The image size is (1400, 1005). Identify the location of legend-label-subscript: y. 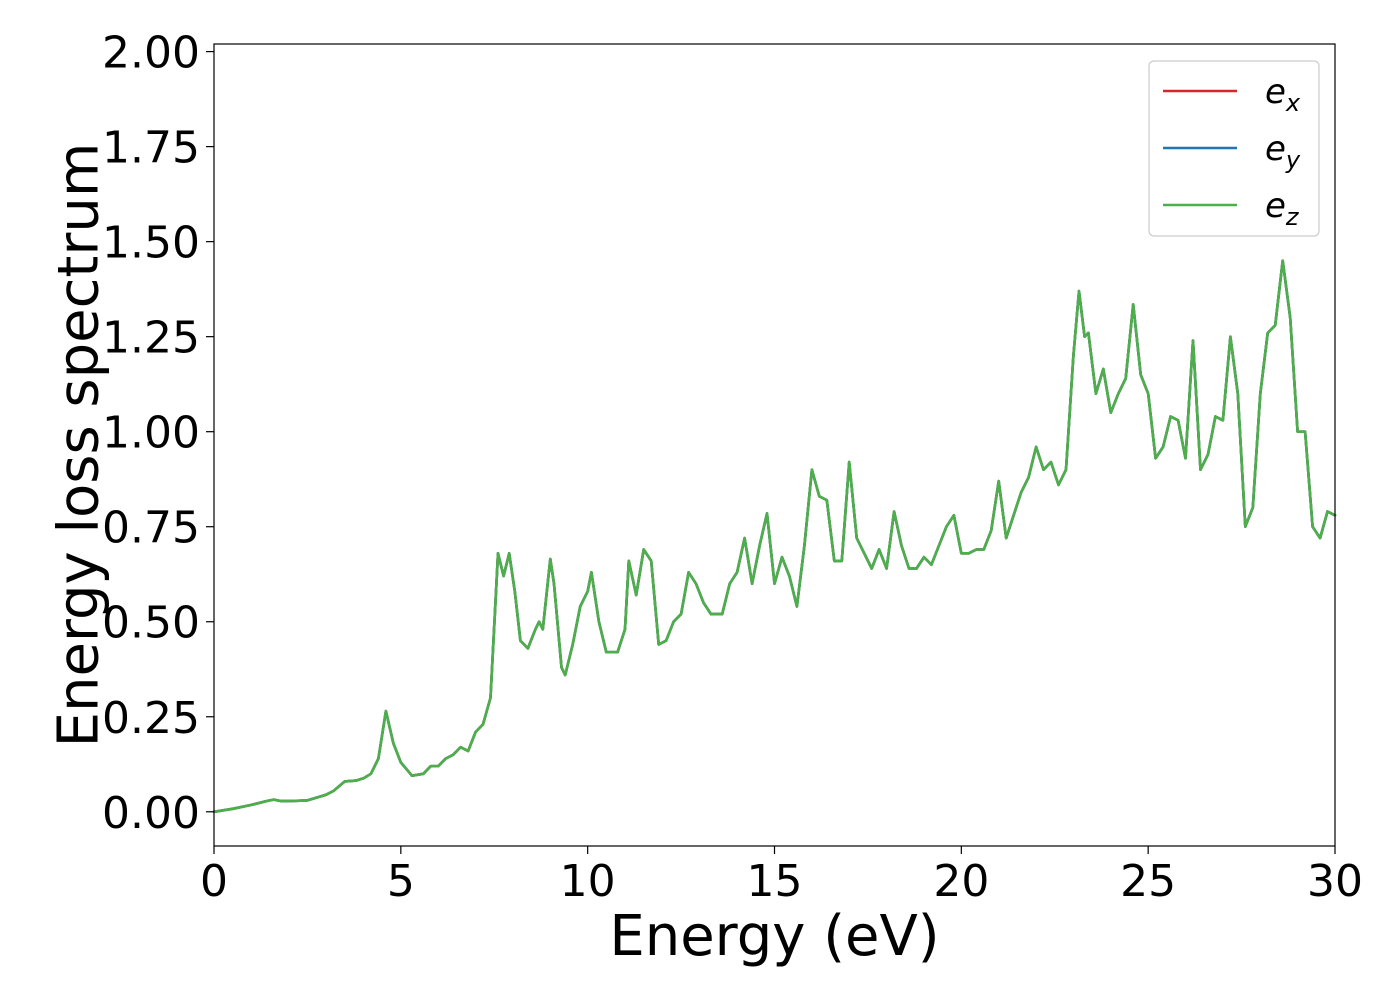
(1293, 160).